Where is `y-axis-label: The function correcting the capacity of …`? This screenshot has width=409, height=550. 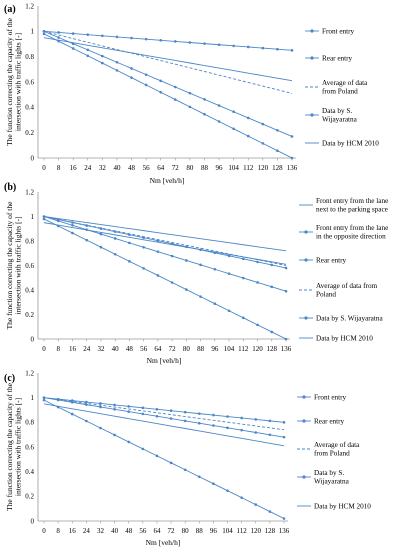
y-axis-label: The function correcting the capacity of … is located at coordinates (14, 446).